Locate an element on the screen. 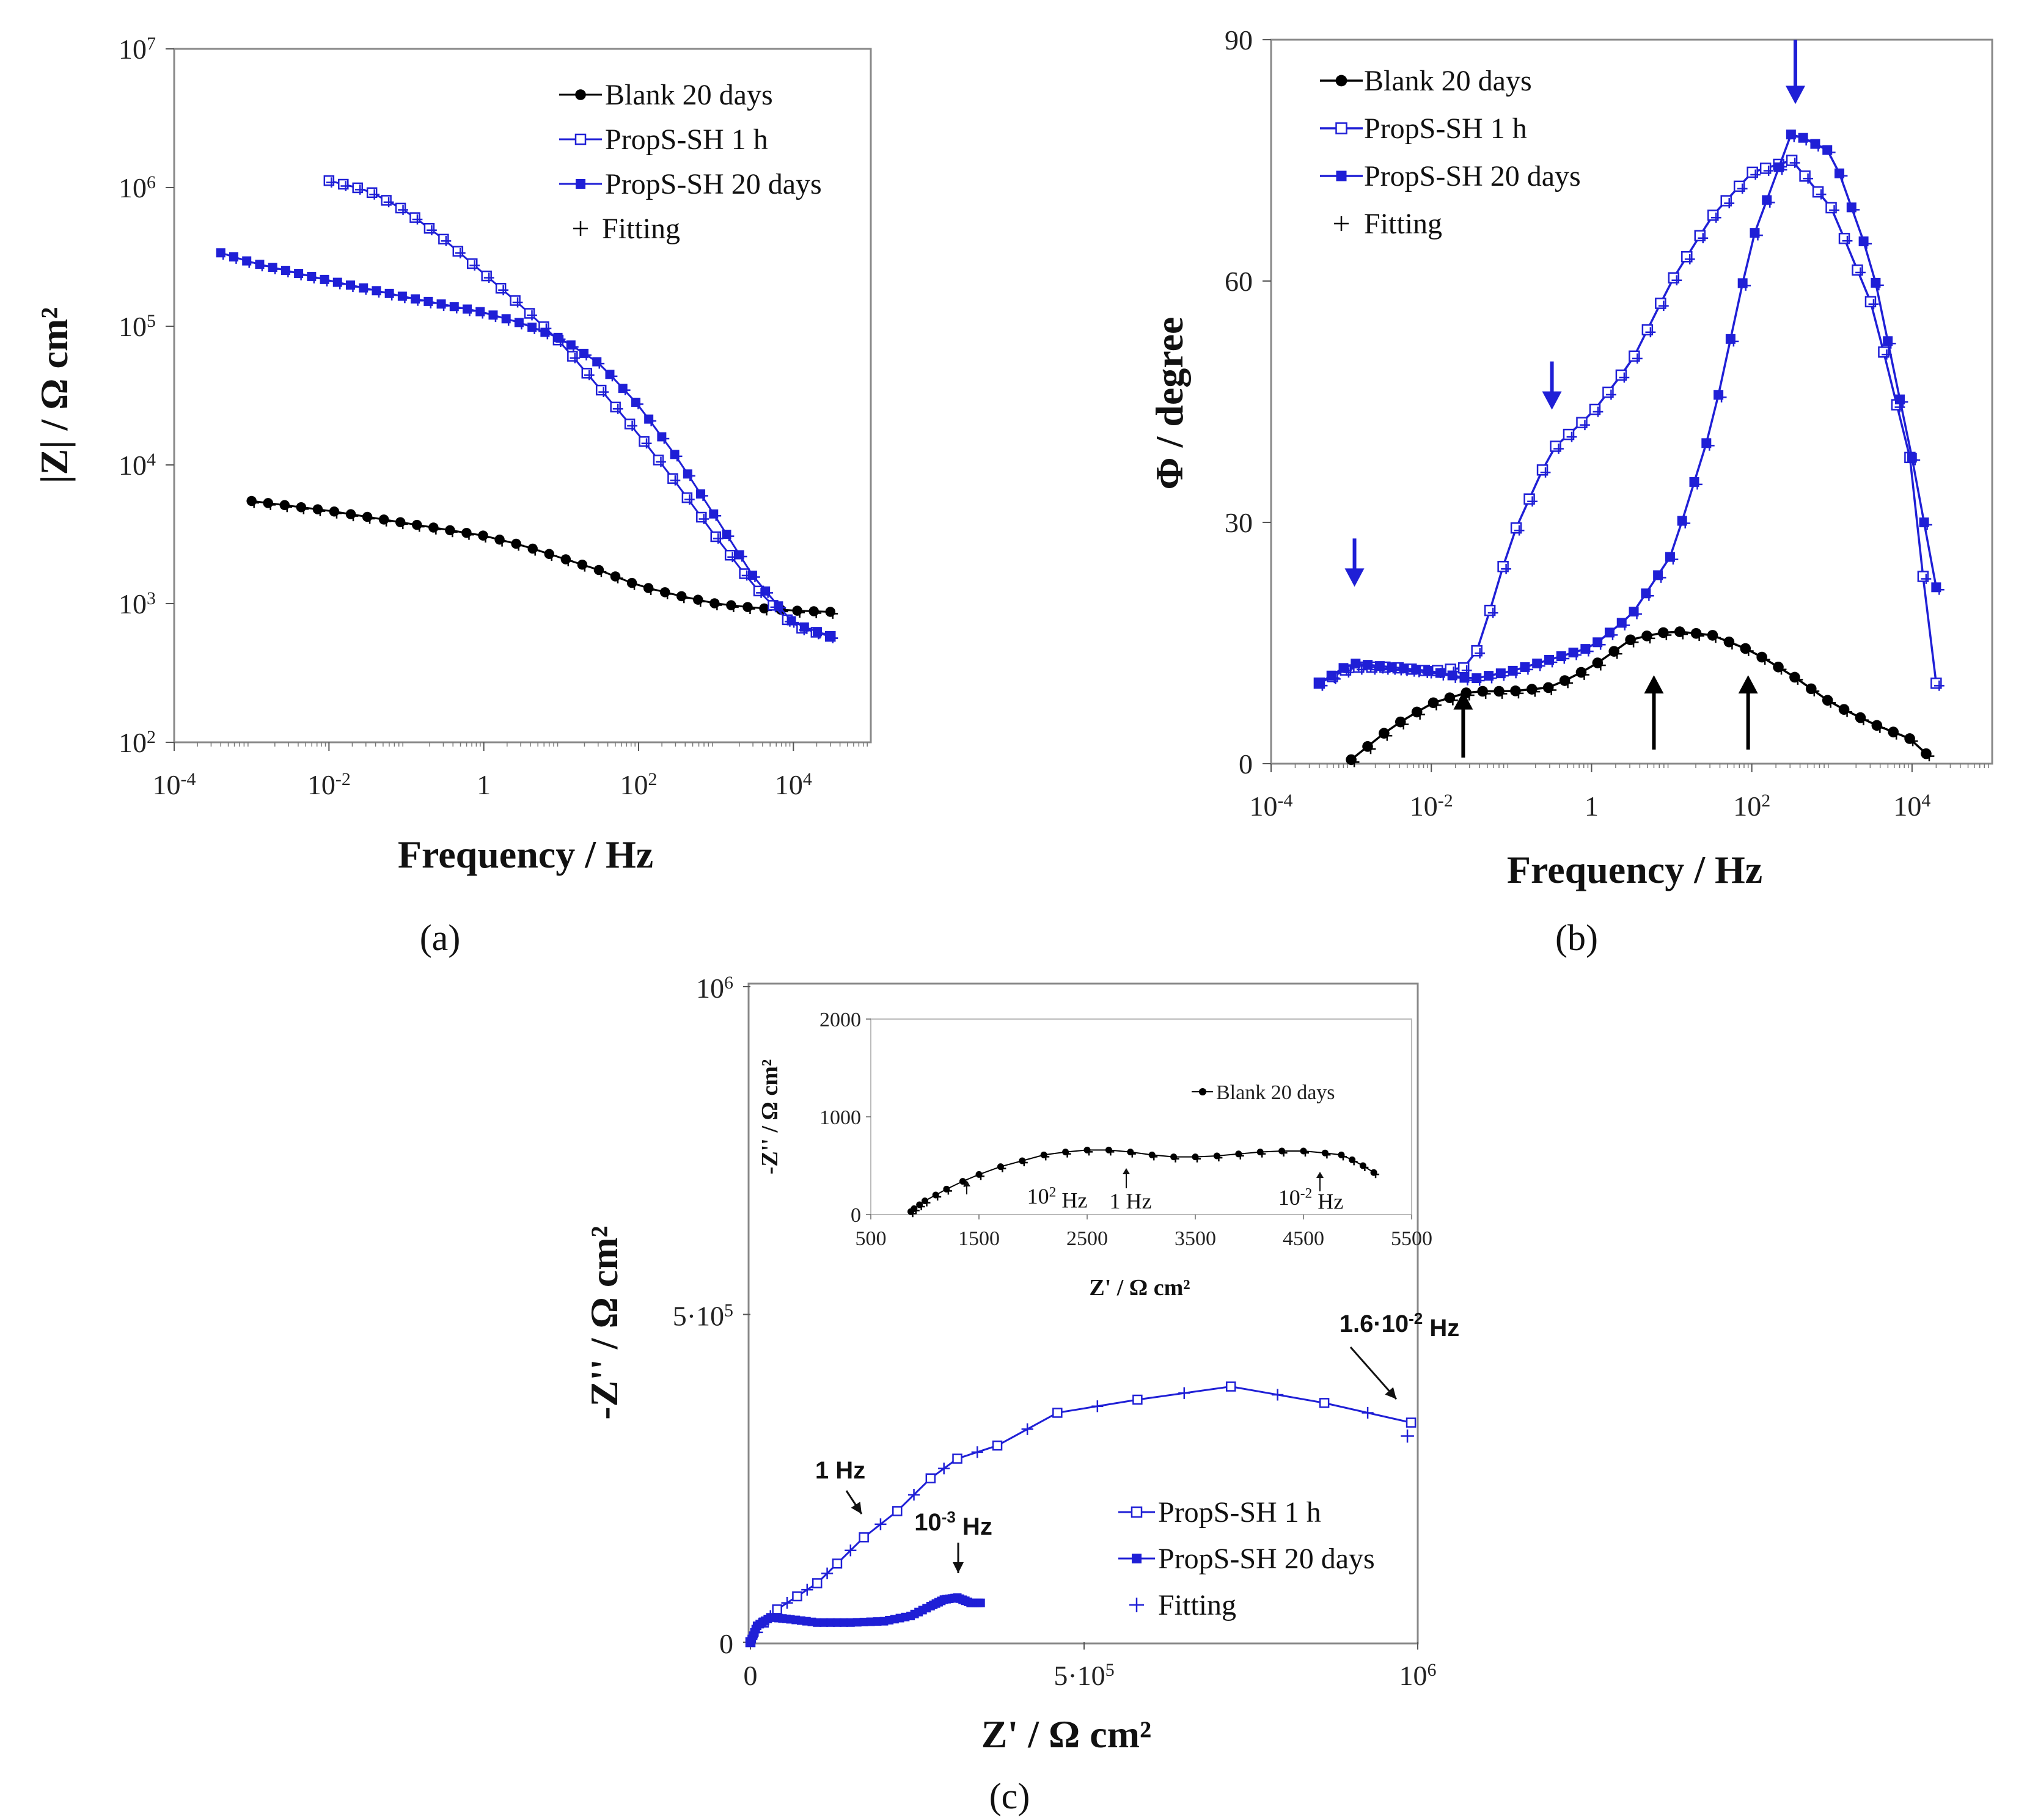 Image resolution: width=2027 pixels, height=1820 pixels. panel-a-legend-entry: PropS-SH 20 days is located at coordinates (690, 184).